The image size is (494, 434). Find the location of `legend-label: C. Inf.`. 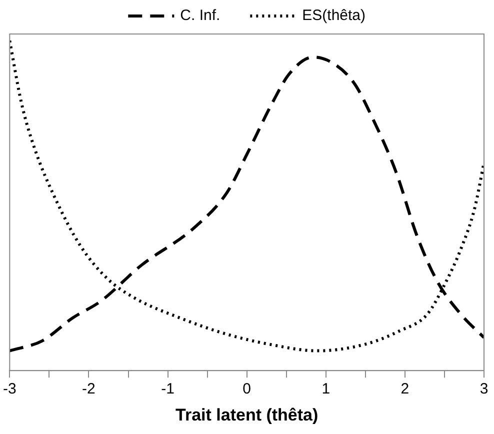

legend-label: C. Inf. is located at coordinates (200, 15).